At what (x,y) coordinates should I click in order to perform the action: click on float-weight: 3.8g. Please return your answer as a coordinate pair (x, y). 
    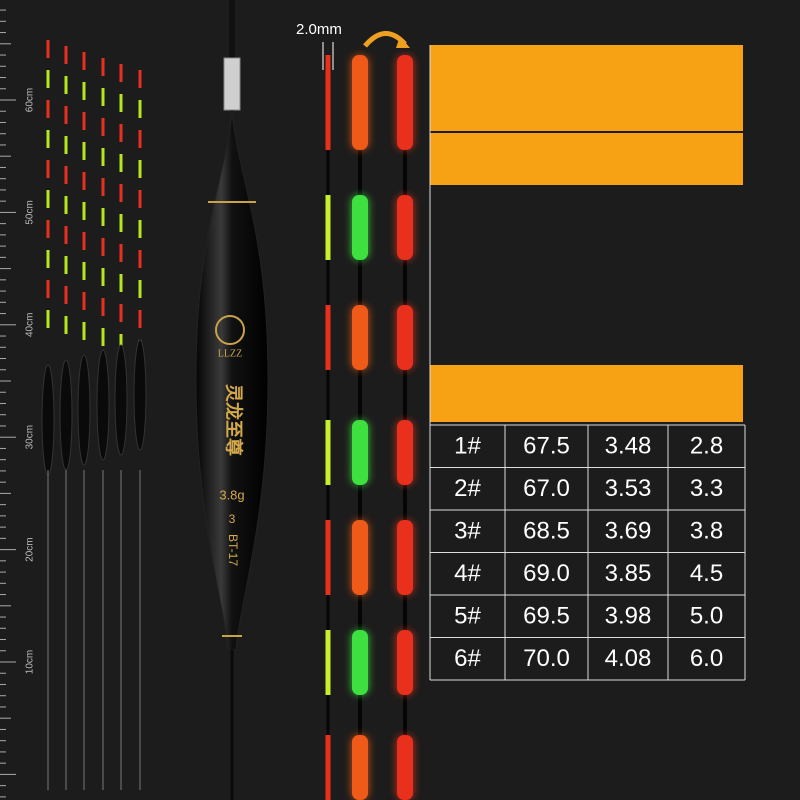
    Looking at the image, I should click on (231, 494).